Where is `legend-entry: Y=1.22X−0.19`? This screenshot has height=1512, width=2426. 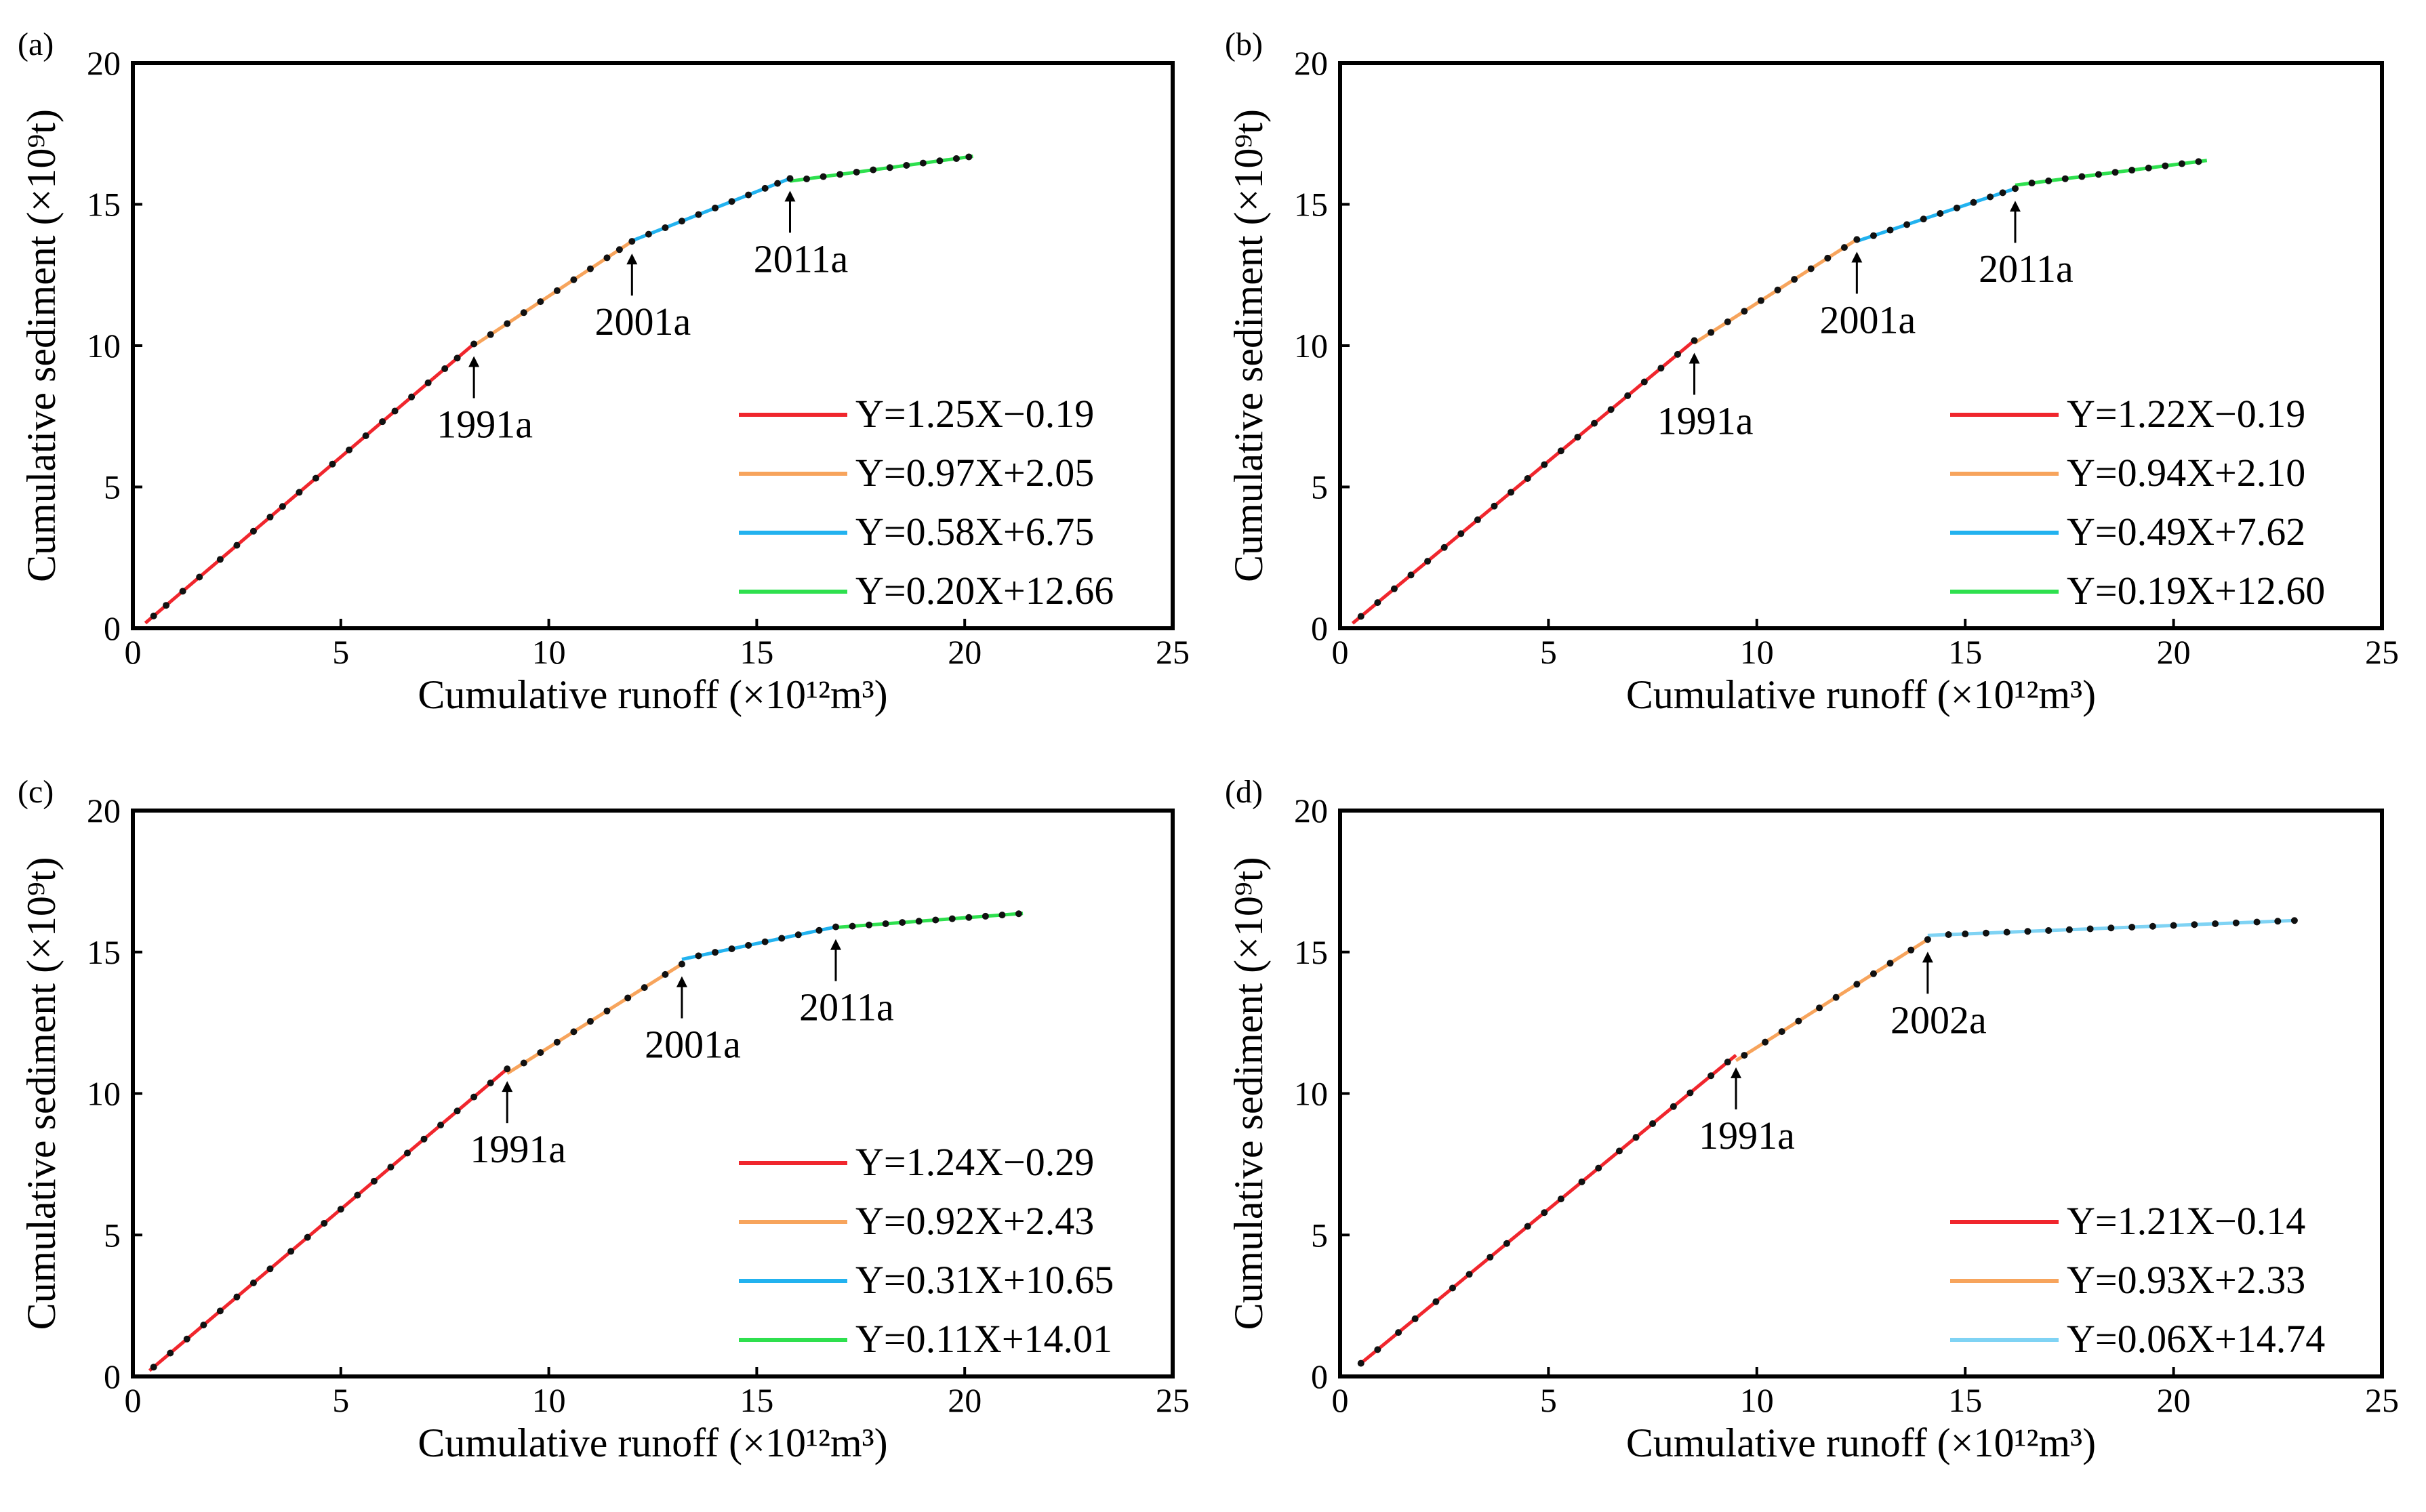 legend-entry: Y=1.22X−0.19 is located at coordinates (2186, 414).